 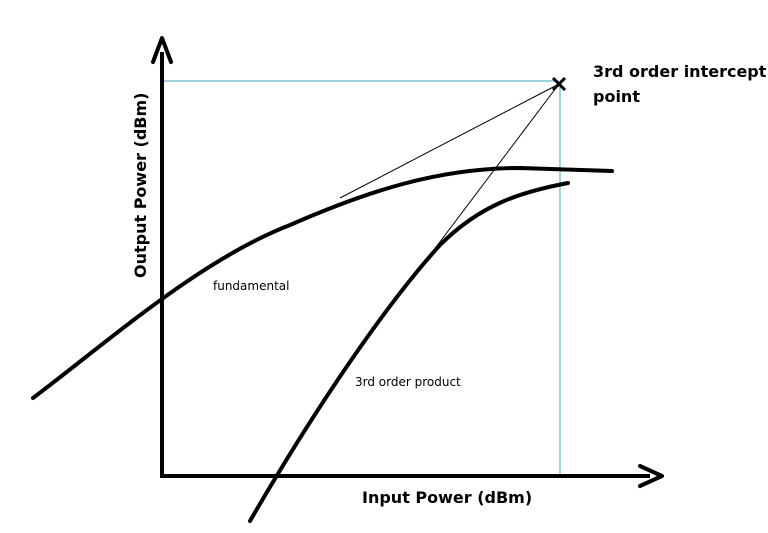 I want to click on fundamental-extrapolation-line, so click(x=449, y=141).